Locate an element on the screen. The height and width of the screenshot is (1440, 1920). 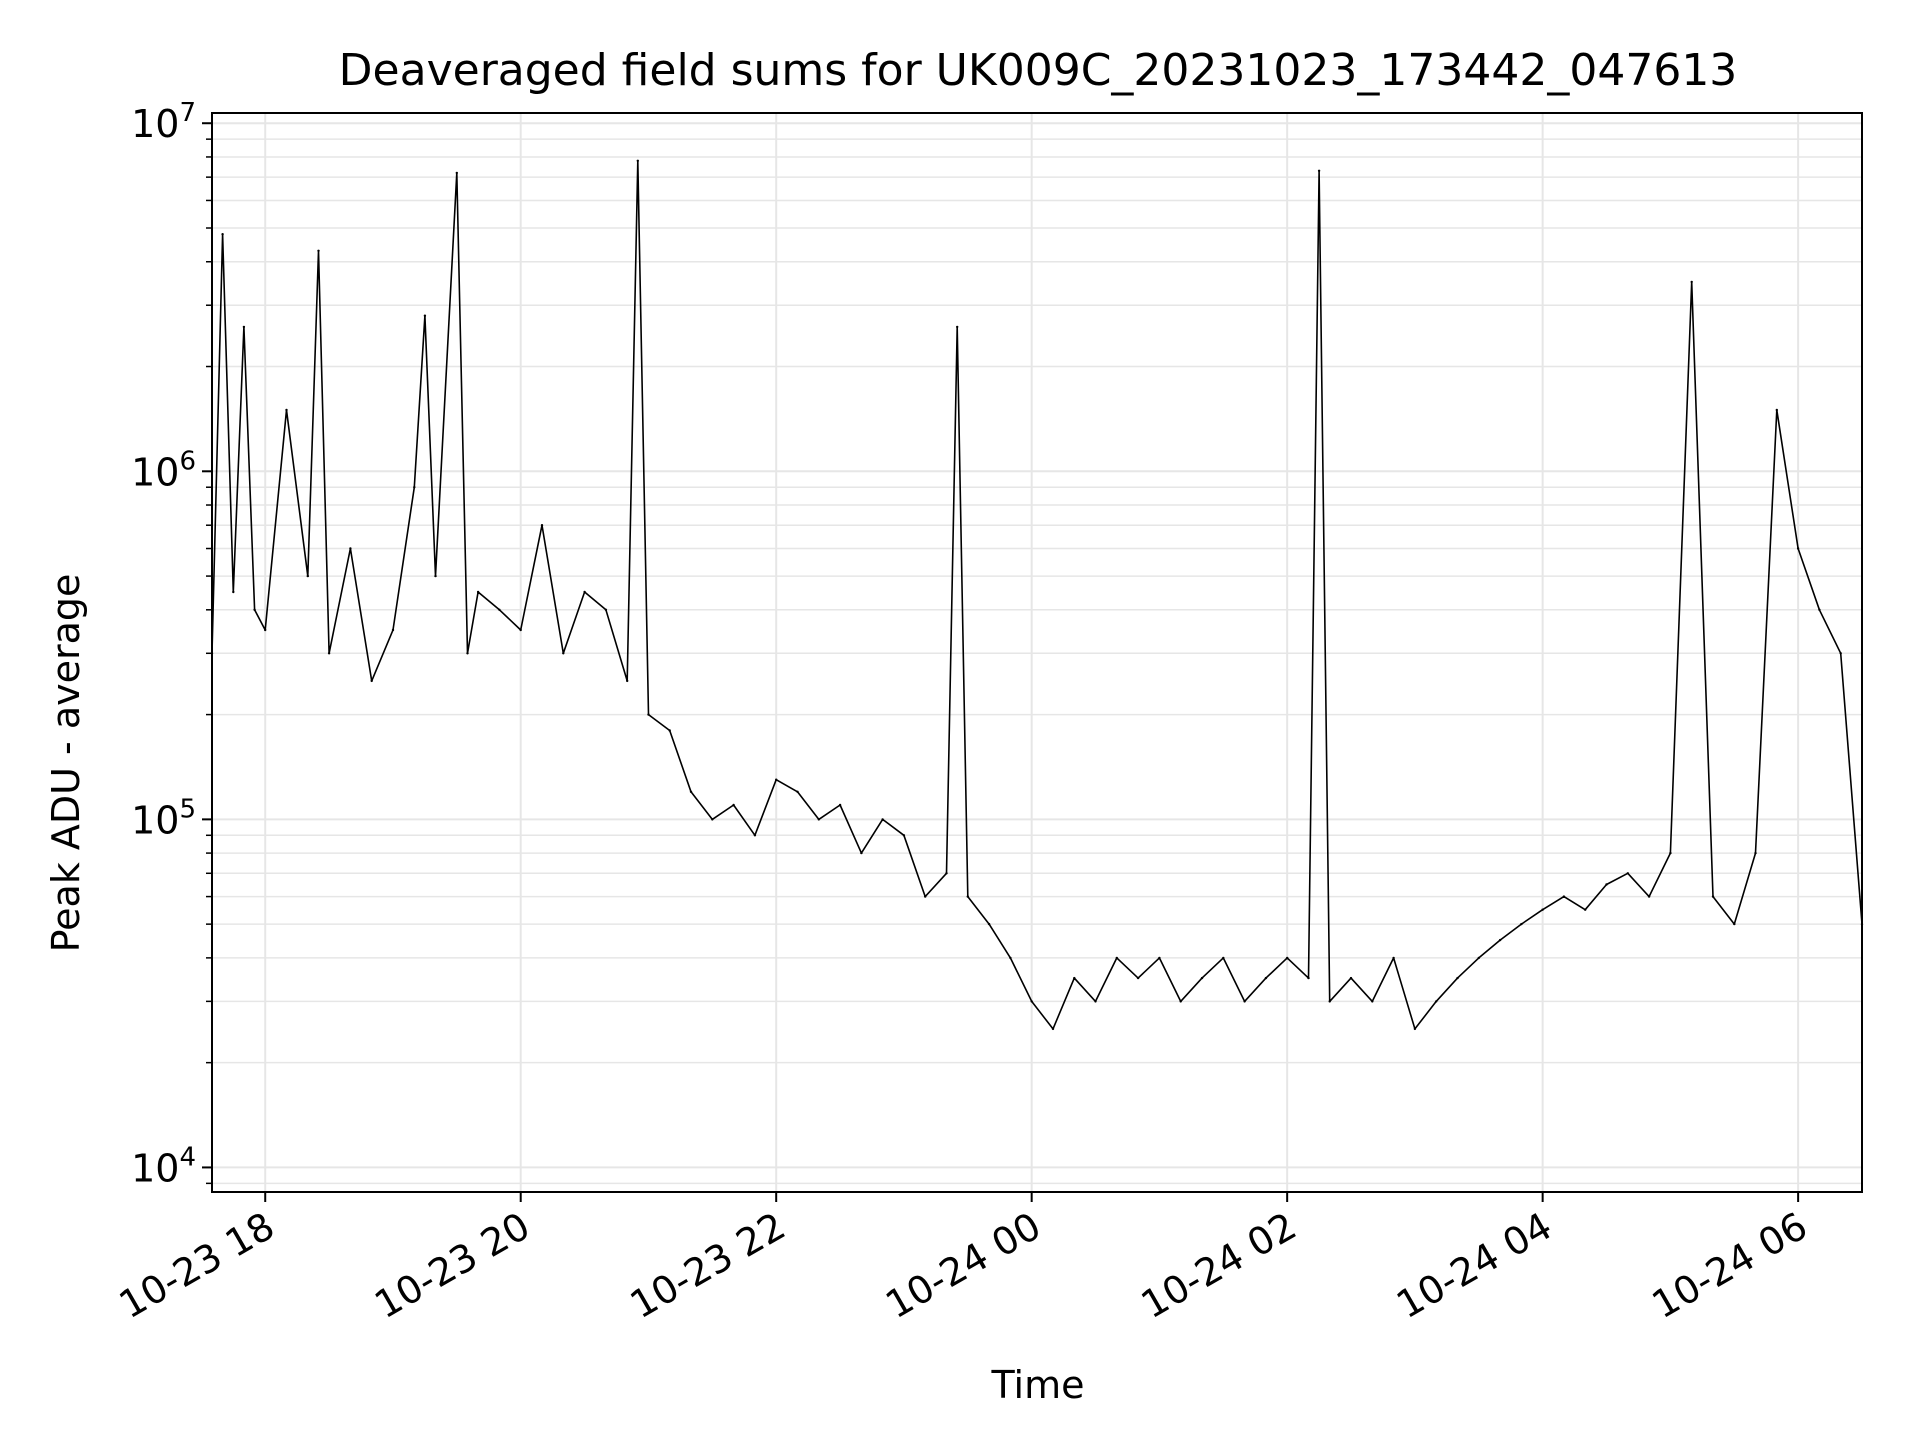
y-axis: 104 105 106 107 is located at coordinates (171, 644).